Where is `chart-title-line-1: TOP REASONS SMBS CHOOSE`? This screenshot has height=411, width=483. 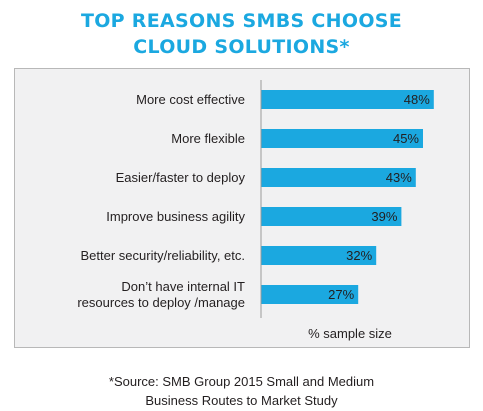 chart-title-line-1: TOP REASONS SMBS CHOOSE is located at coordinates (241, 21).